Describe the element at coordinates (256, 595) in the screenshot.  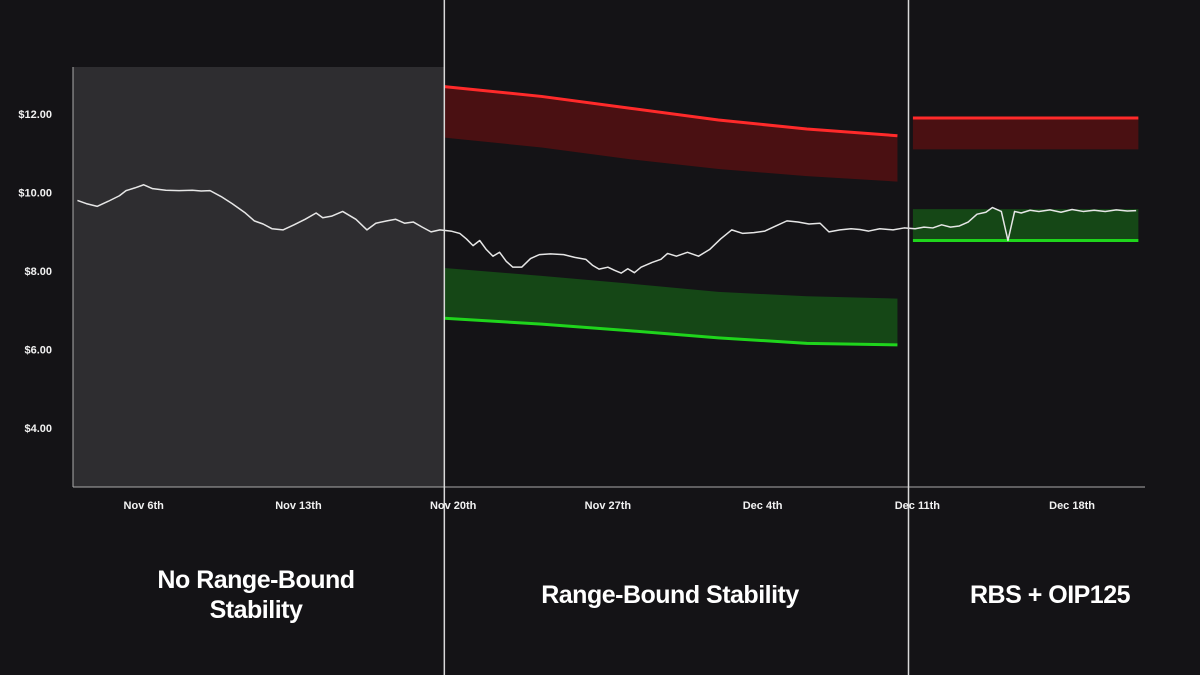
I see `section-label-no-rbs: No Range-Bound Stability` at that location.